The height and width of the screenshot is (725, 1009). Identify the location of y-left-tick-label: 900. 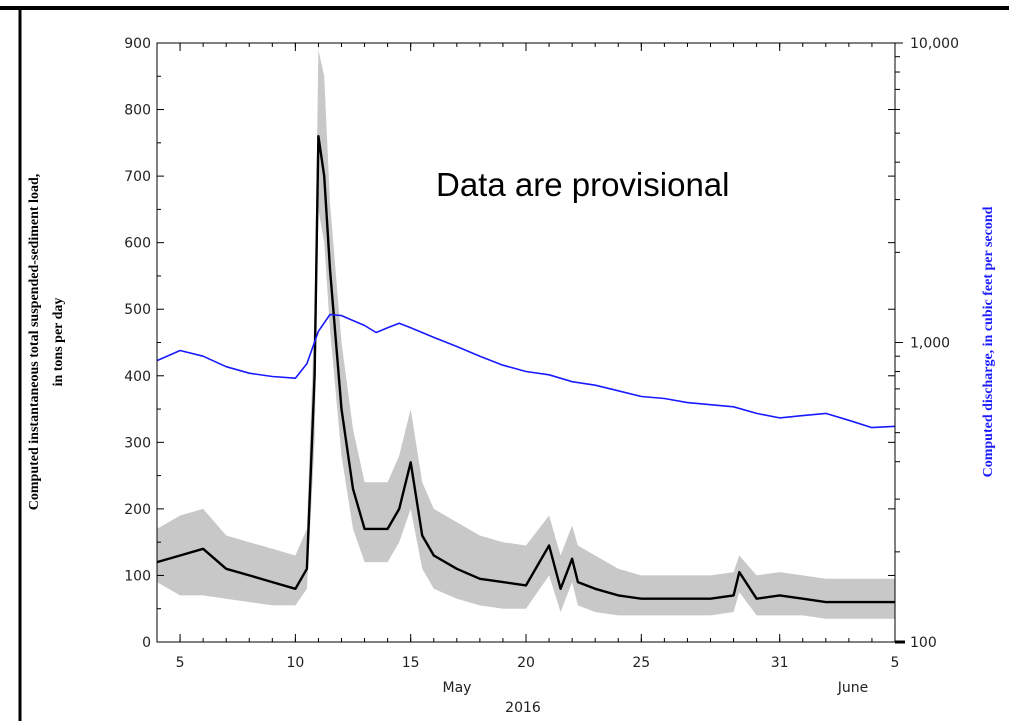
(137, 44).